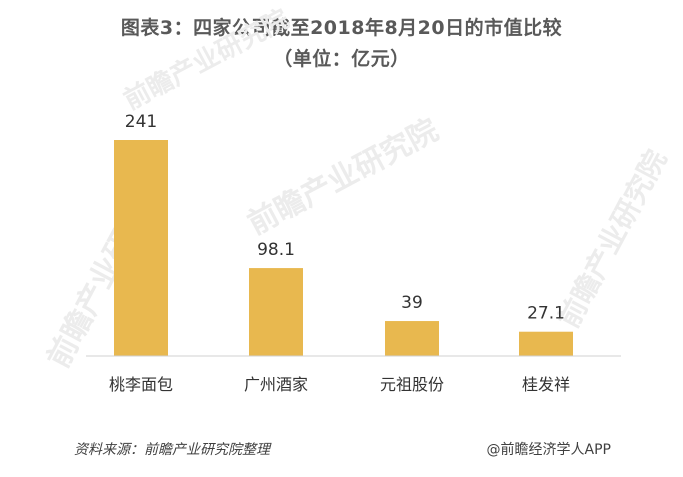  I want to click on value-label-3: 39, so click(412, 303).